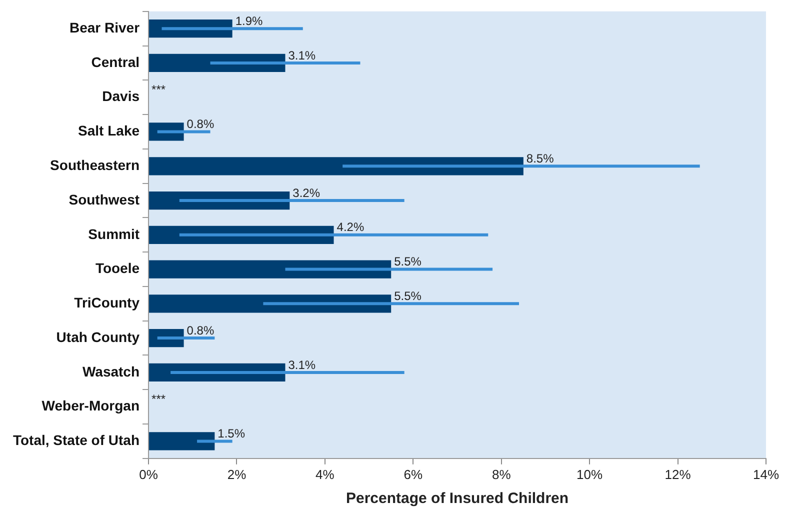  Describe the element at coordinates (306, 193) in the screenshot. I see `data-label: 3.2%` at that location.